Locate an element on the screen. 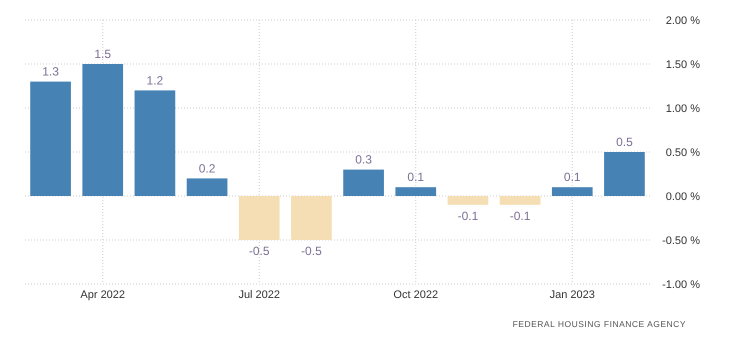 The width and height of the screenshot is (730, 349). text: FEDERAL HOUSING FINANCE AGENCY is located at coordinates (599, 324).